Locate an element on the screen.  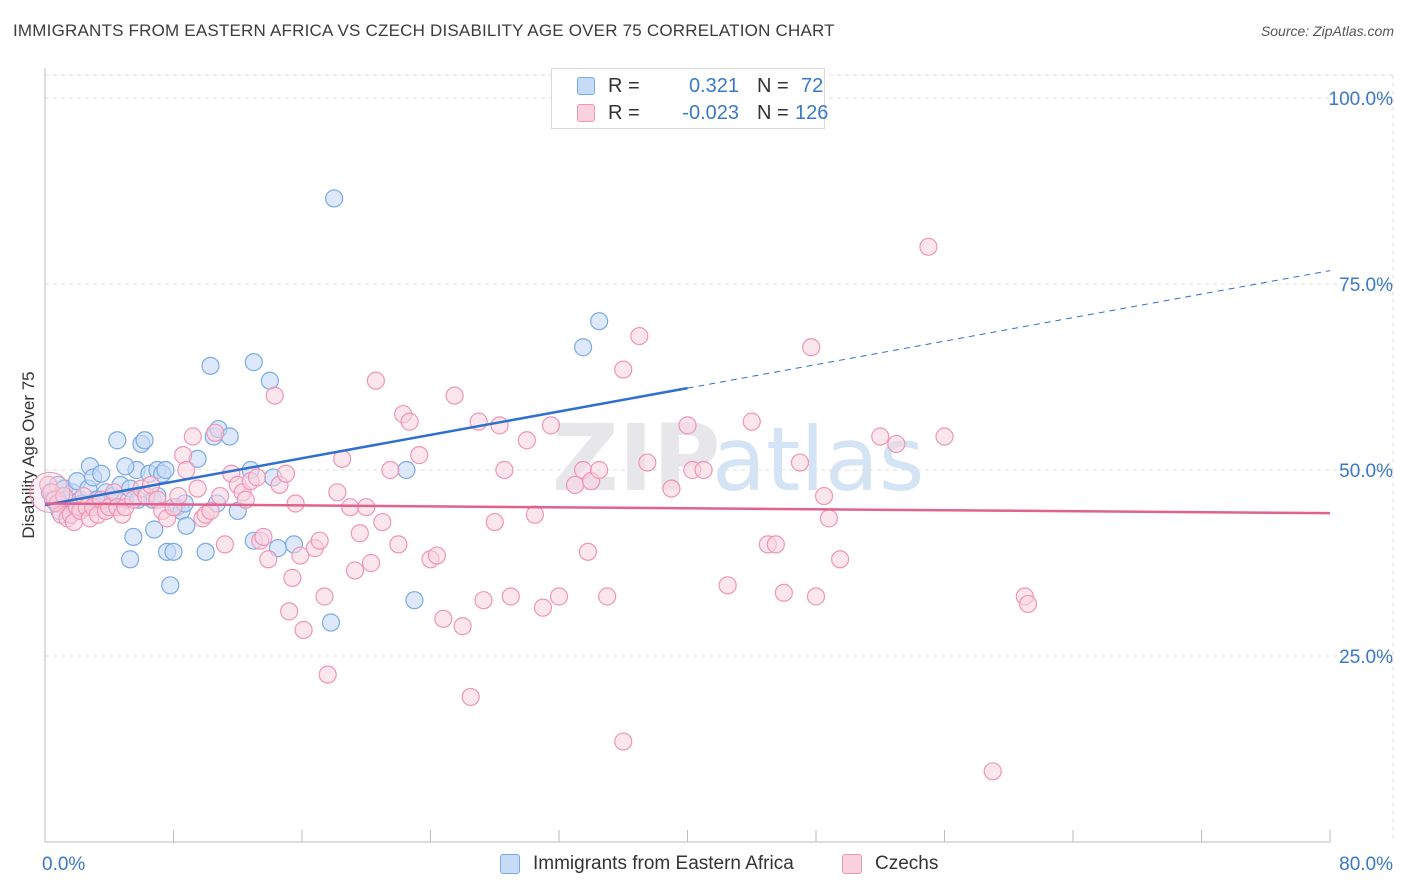
bottom-legend-swatch-pink is located at coordinates (852, 864).